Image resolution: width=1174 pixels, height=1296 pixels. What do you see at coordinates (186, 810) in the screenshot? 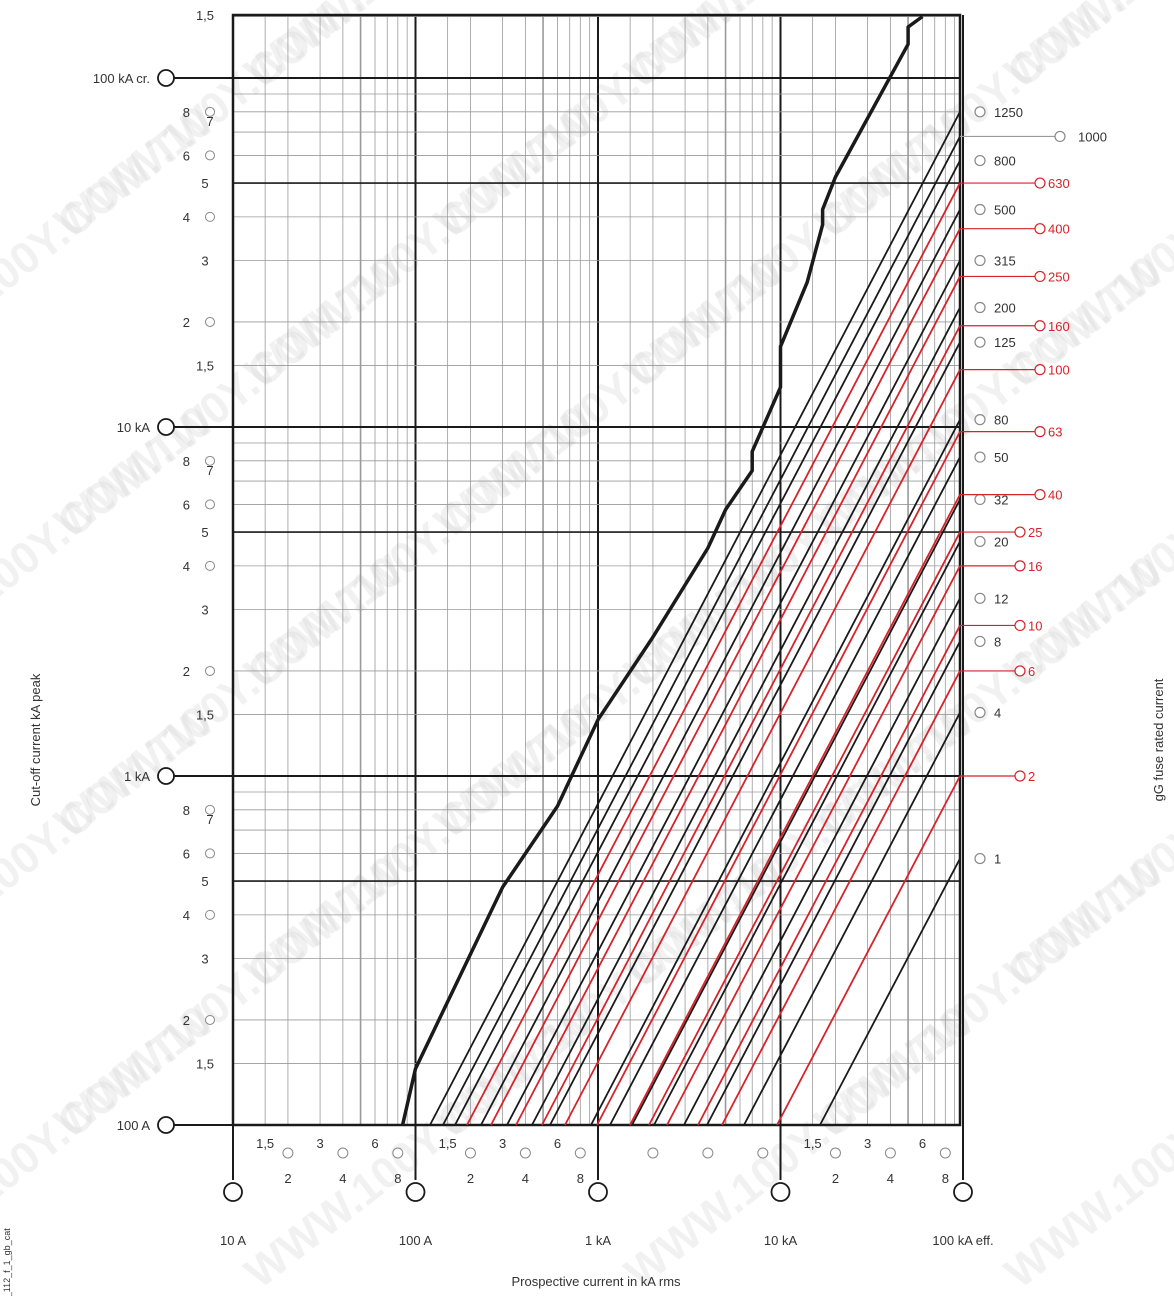
I see `y-minor-label: 8` at bounding box center [186, 810].